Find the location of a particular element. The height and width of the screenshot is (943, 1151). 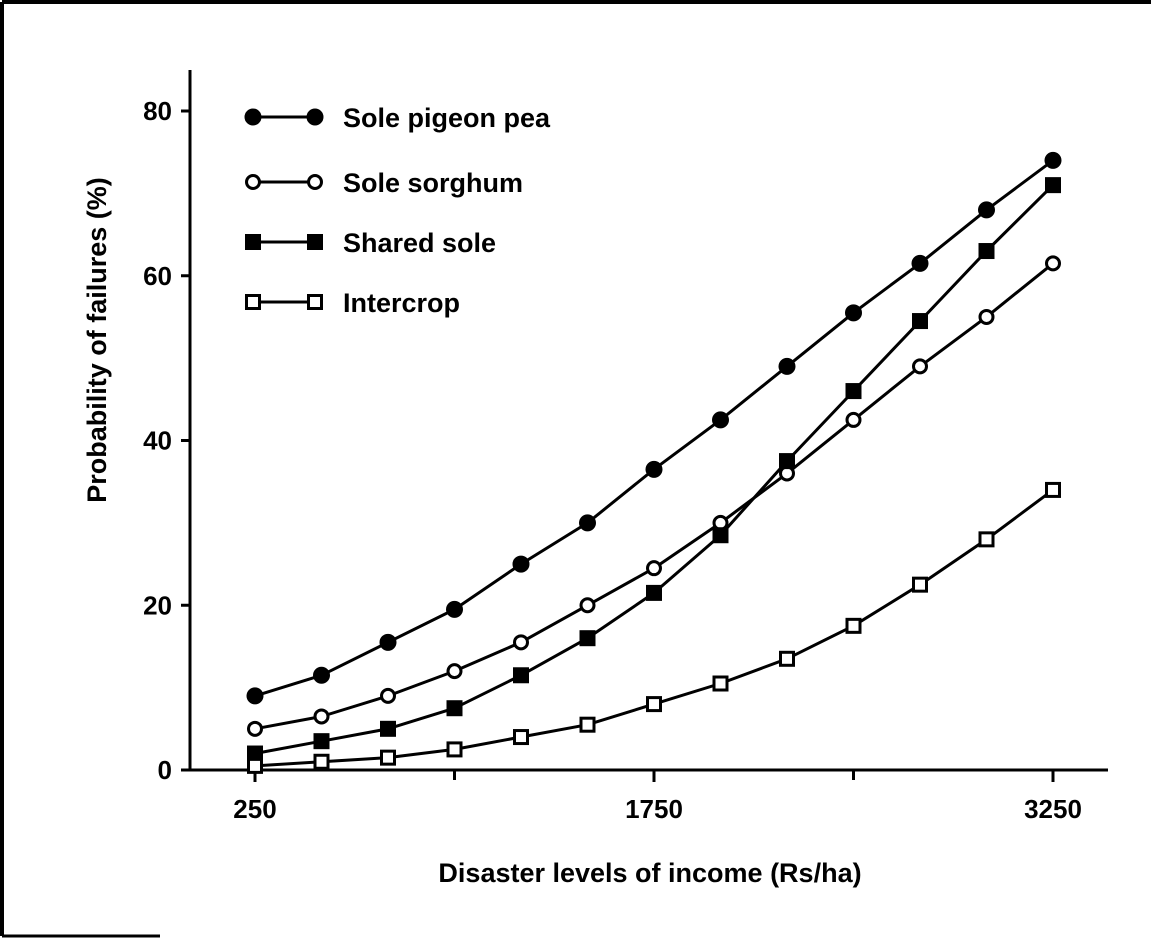

x-tick-label: 3250 is located at coordinates (1053, 809).